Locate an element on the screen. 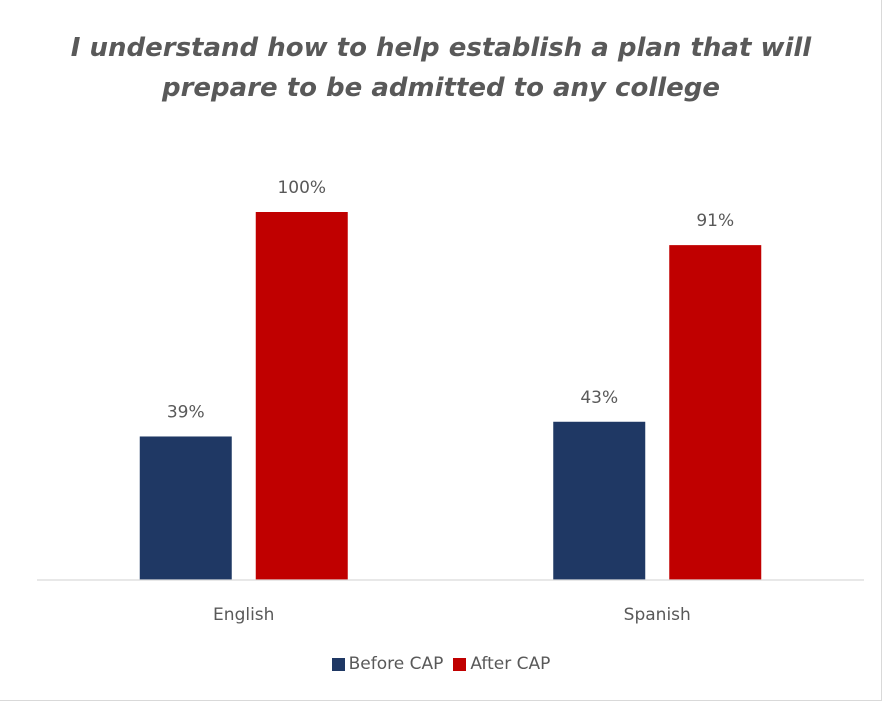 The image size is (883, 701). x-tick-label-spanish: Spanish is located at coordinates (657, 615).